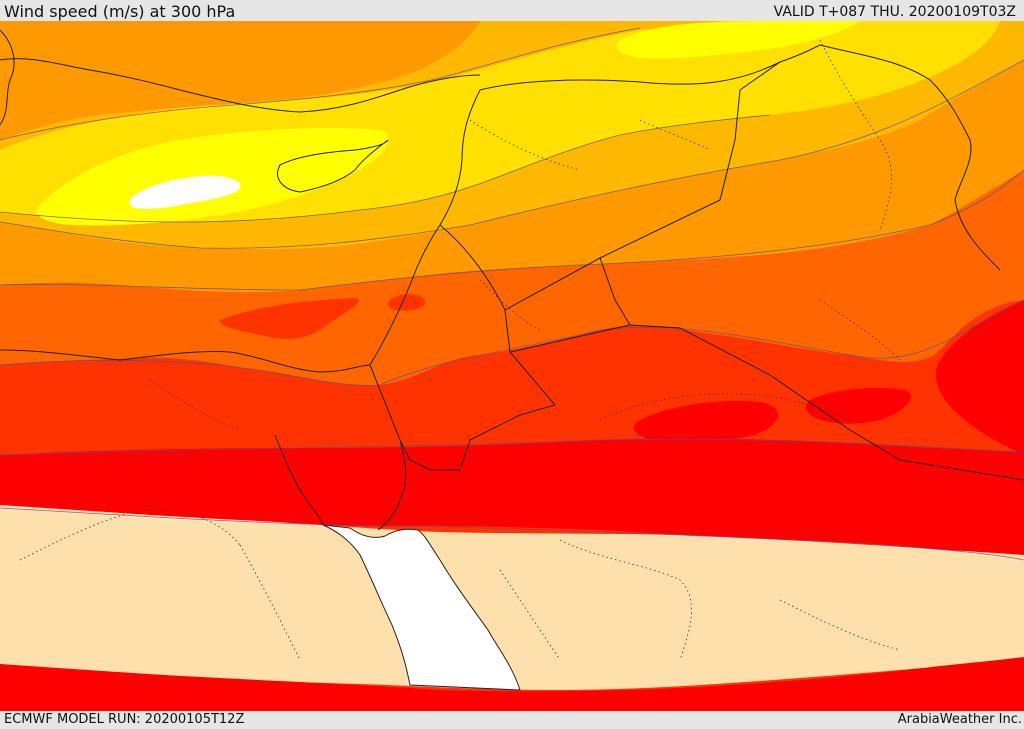  I want to click on valid-time: VALID T+087 THU. 20200109T03Z, so click(894, 12).